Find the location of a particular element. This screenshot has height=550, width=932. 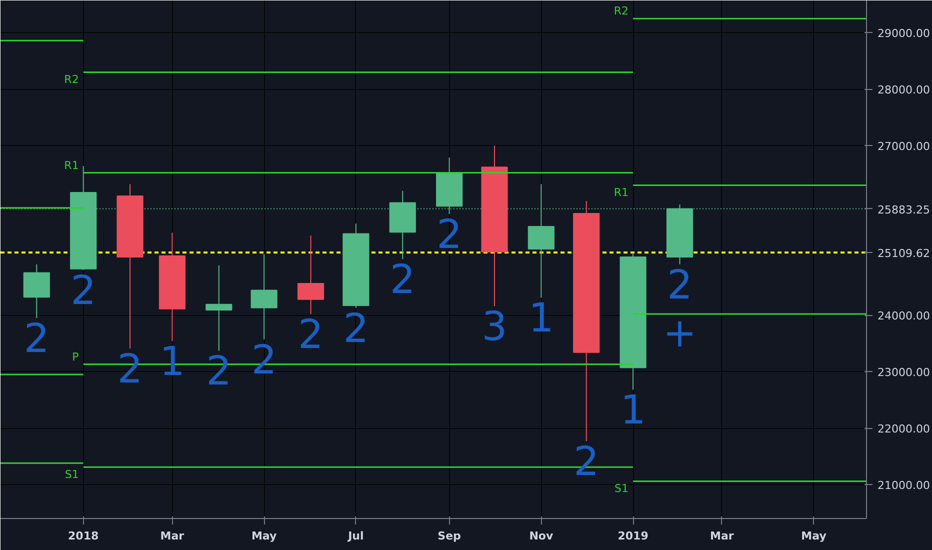

x-tick-label: Jul is located at coordinates (355, 536).